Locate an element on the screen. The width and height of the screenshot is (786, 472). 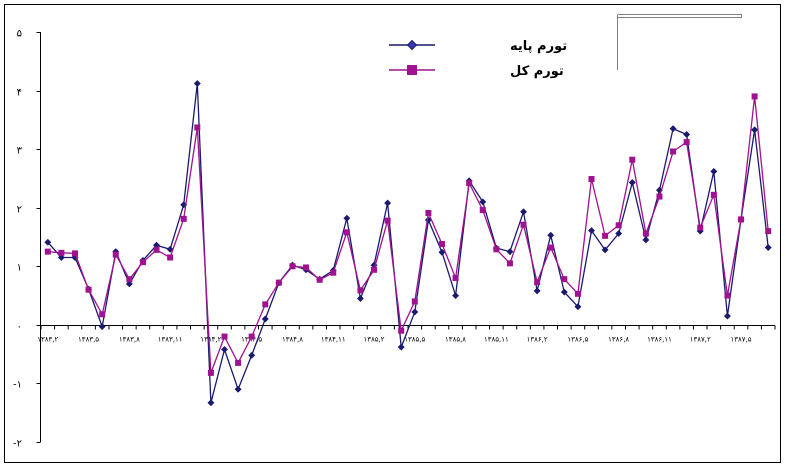
x-tick-label: ۱۳۸۳,۸ is located at coordinates (129, 340).